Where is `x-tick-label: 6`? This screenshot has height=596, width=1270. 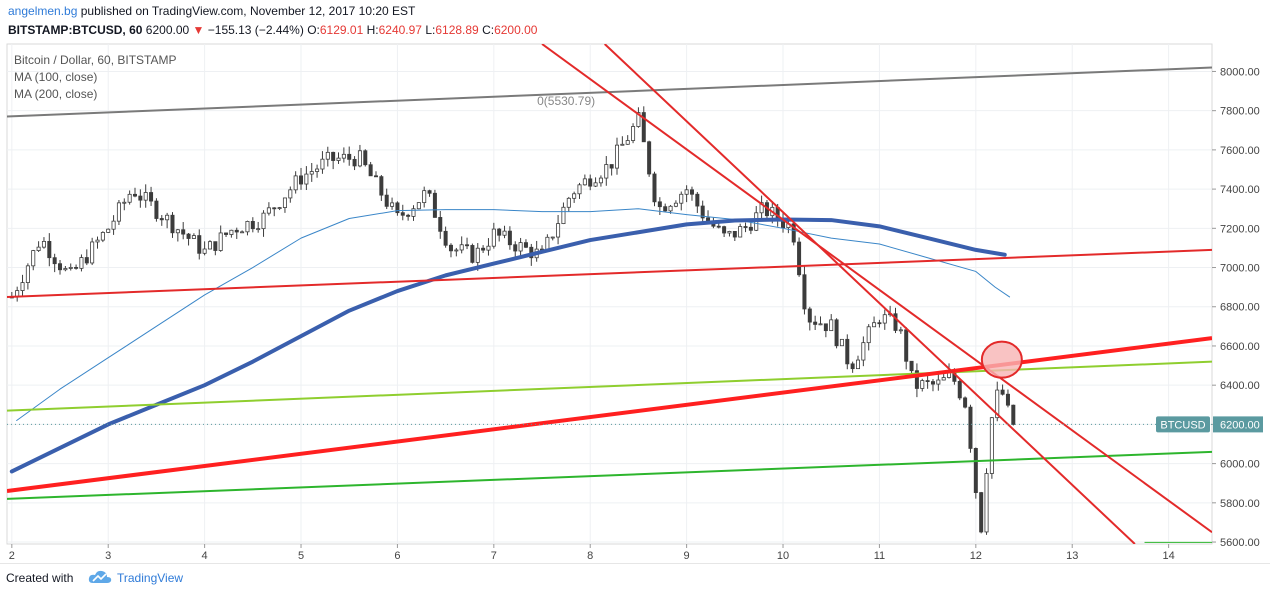 x-tick-label: 6 is located at coordinates (397, 556).